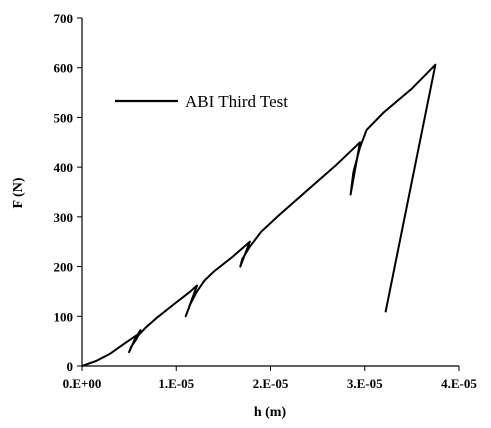 The width and height of the screenshot is (491, 428). Describe the element at coordinates (64, 117) in the screenshot. I see `y-tick-label: 500` at that location.